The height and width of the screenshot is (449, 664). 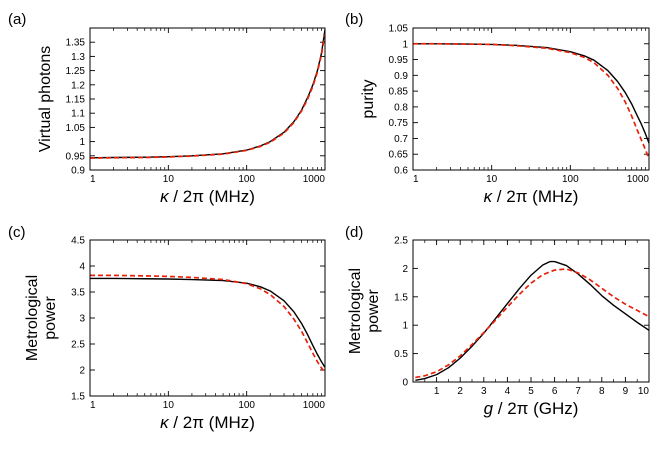 What do you see at coordinates (354, 19) in the screenshot?
I see `panel-label: (b)` at bounding box center [354, 19].